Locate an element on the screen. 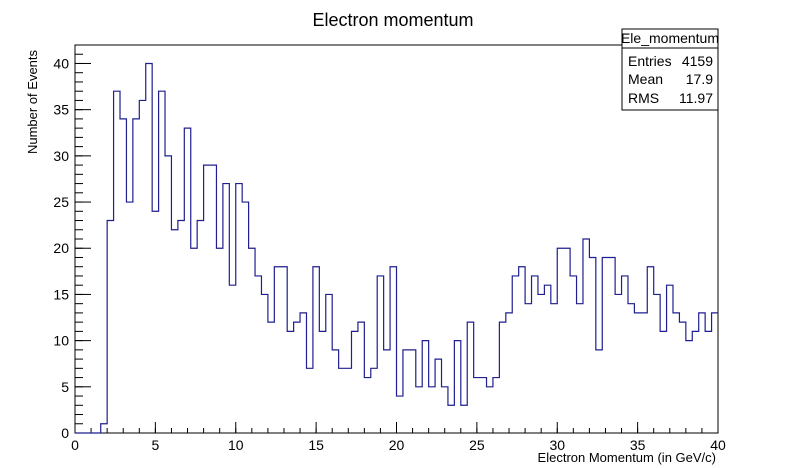 The height and width of the screenshot is (468, 786). y-tick-label: 10 is located at coordinates (61, 341).